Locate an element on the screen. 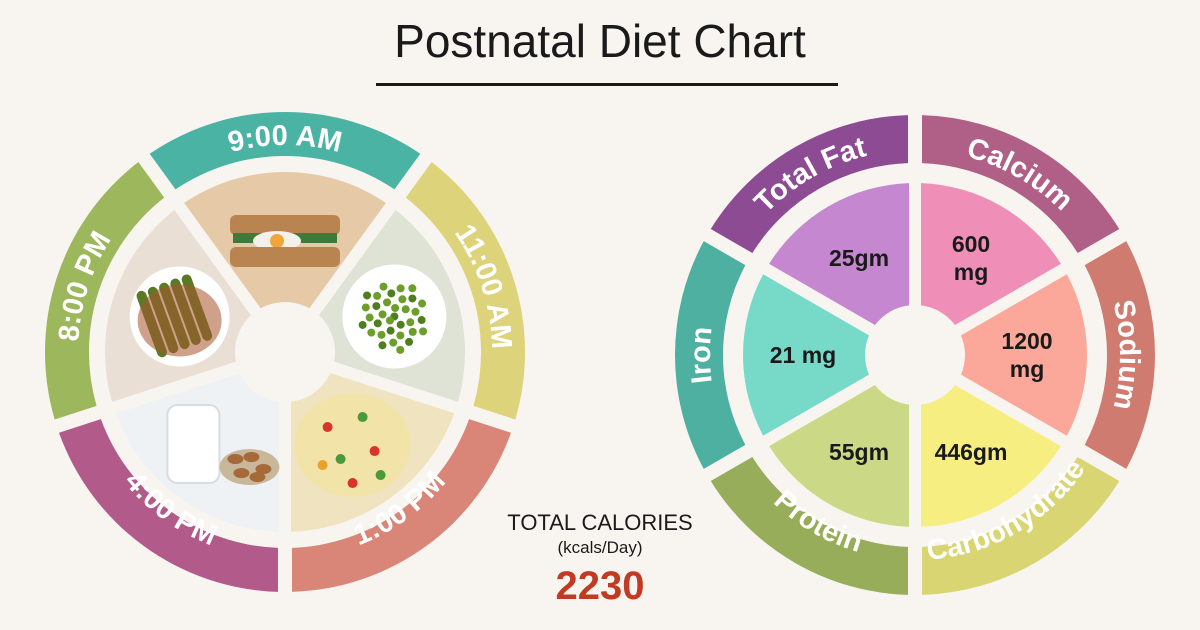 The image size is (1200, 630). title-underline is located at coordinates (607, 84).